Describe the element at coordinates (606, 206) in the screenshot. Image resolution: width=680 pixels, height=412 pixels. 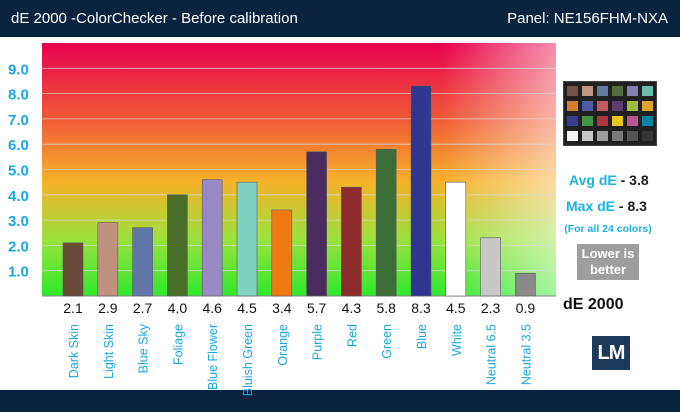
I see `max-de-stat: Max dE - 8.3` at that location.